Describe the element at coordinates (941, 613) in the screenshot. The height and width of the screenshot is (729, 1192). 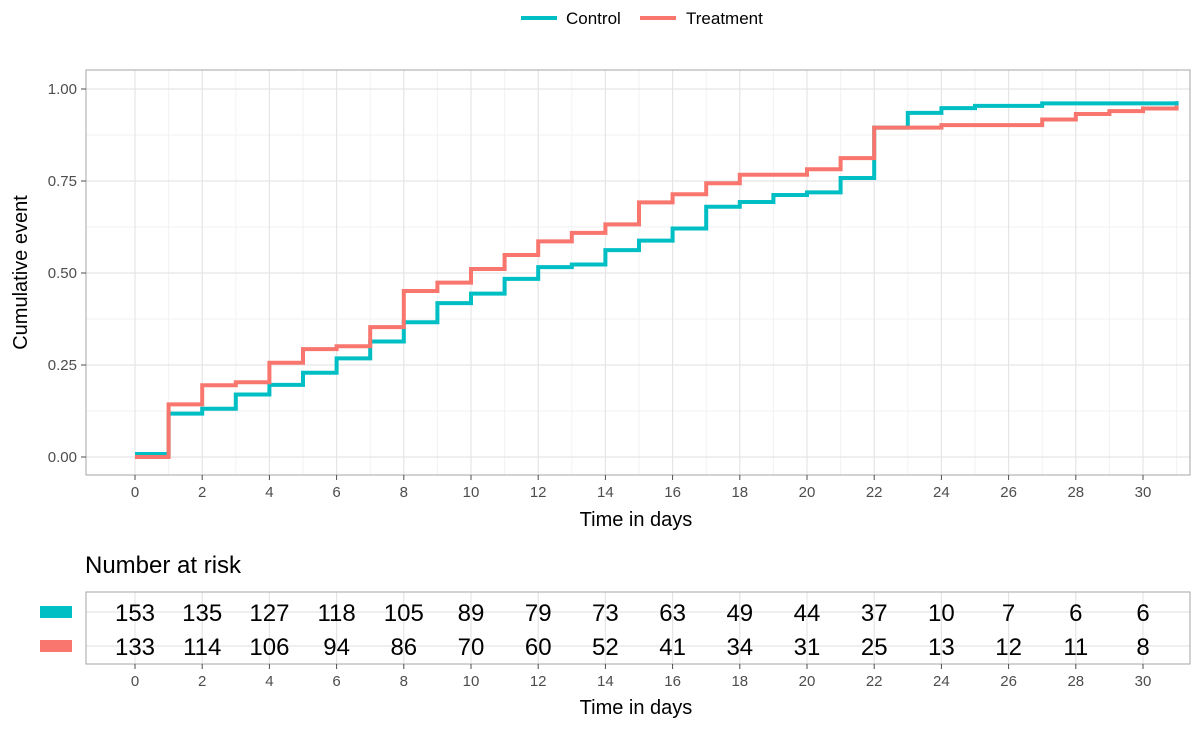
I see `risk-value-control: 10` at that location.